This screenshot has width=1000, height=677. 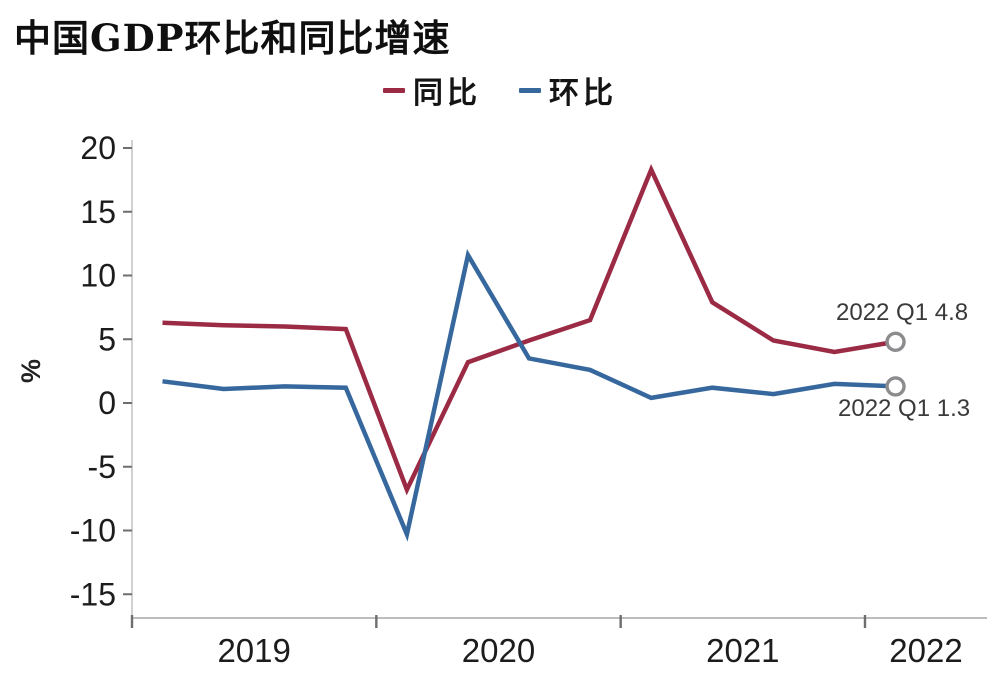 I want to click on annotation-yoy-endpoint: 2022 Q1 4.8, so click(x=902, y=312).